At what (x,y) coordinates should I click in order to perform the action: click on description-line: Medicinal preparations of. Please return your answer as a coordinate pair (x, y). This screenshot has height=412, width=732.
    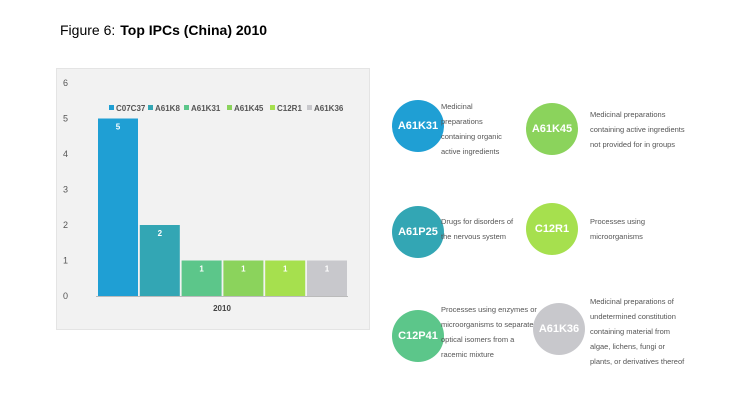
    Looking at the image, I should click on (632, 301).